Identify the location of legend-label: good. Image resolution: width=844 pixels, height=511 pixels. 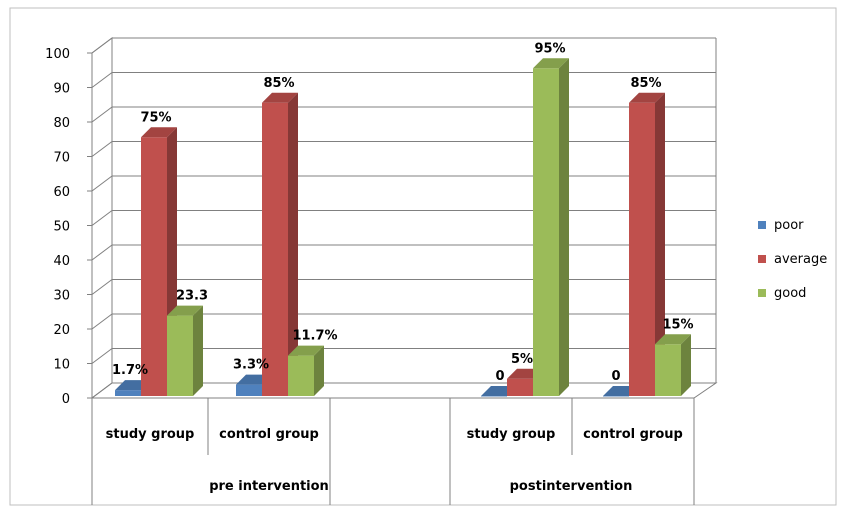
(790, 293).